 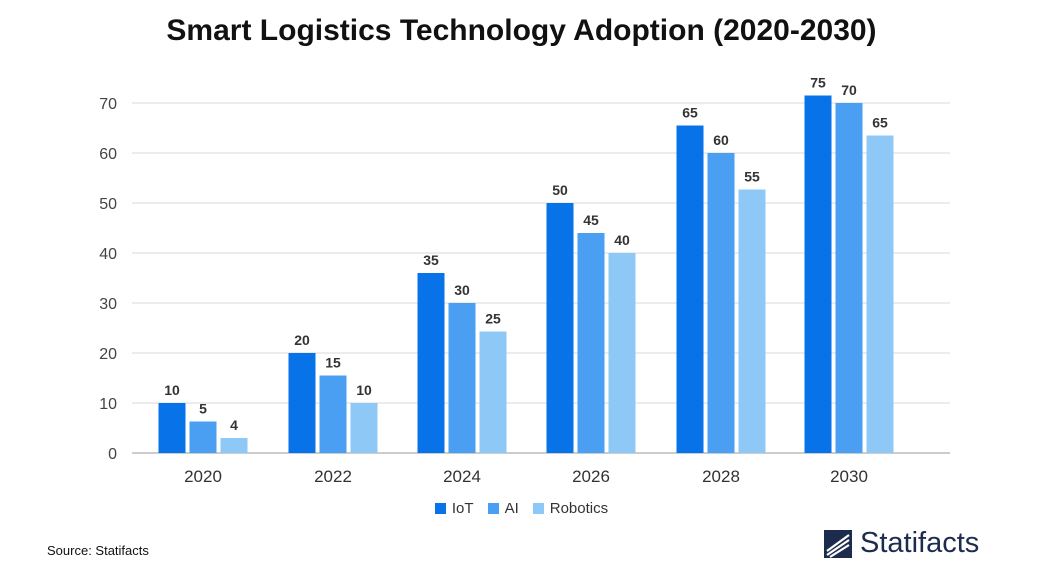 What do you see at coordinates (108, 354) in the screenshot?
I see `y-tick-label: 20` at bounding box center [108, 354].